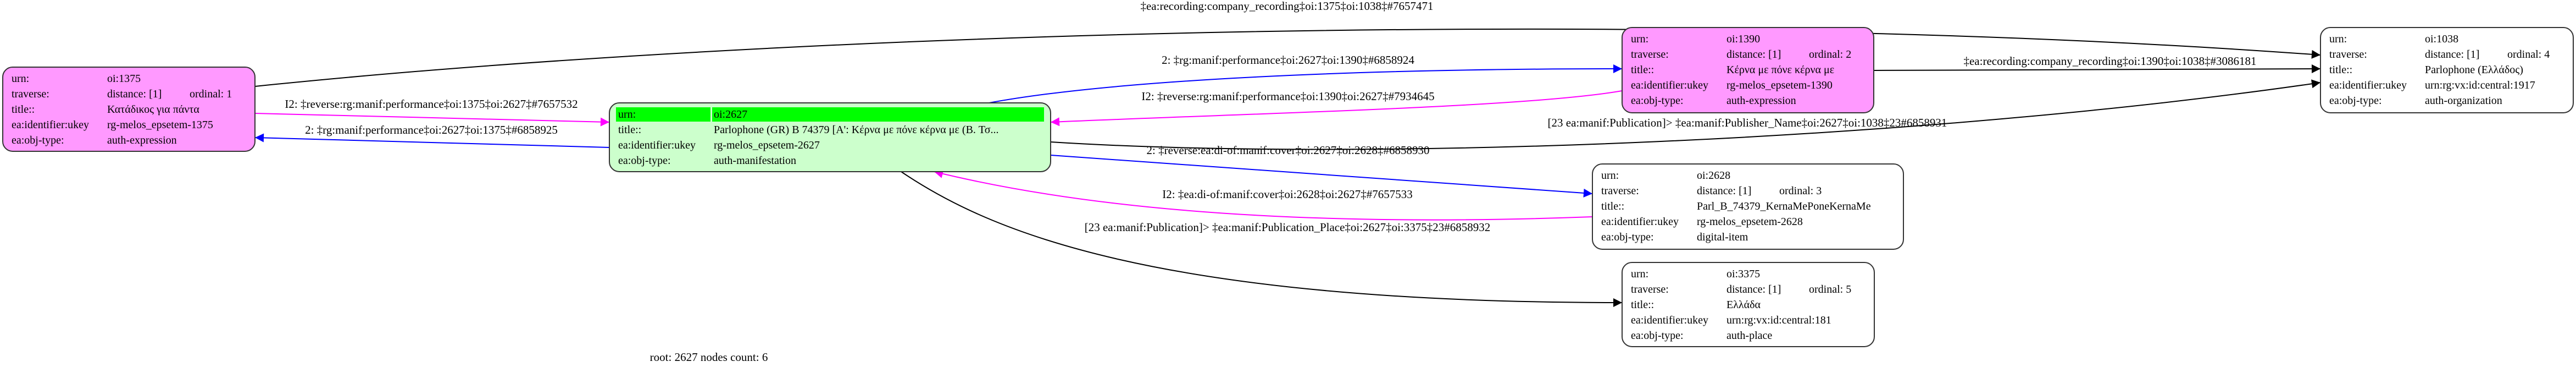  Describe the element at coordinates (160, 125) in the screenshot. I see `node-field-value: rg-melos_epsetem-1375` at that location.